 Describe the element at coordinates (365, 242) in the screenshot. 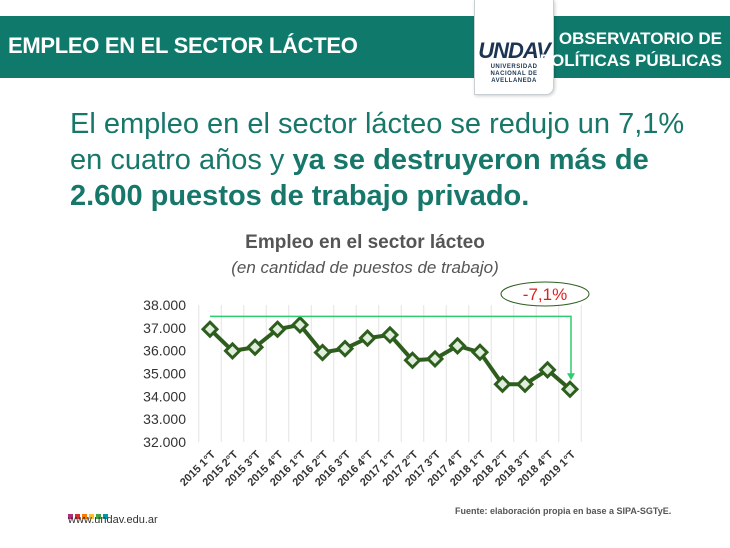

I see `chart-title: Empleo en el sector lácteo` at that location.